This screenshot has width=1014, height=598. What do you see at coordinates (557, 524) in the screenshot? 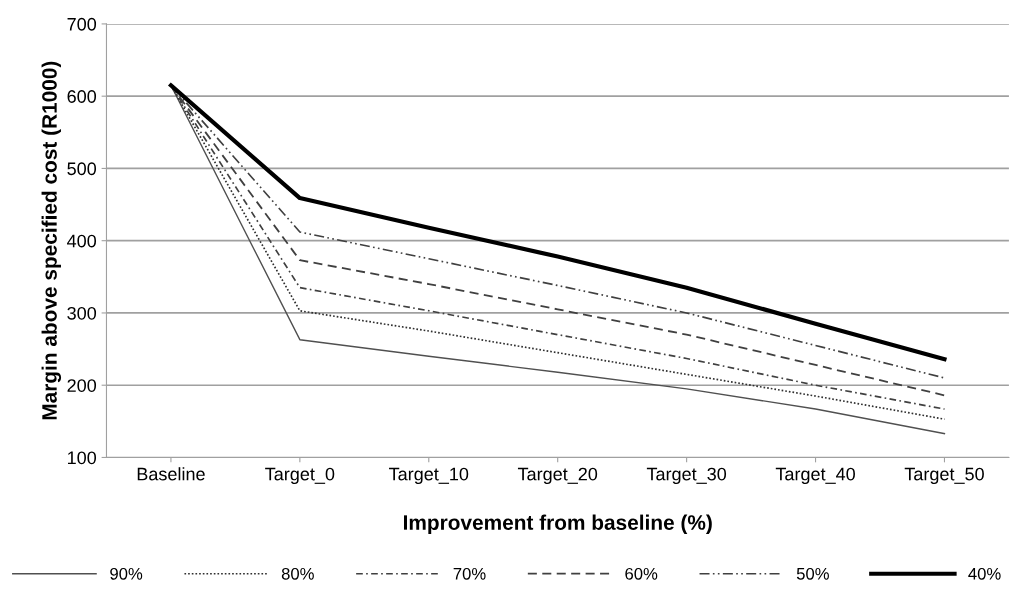
I see `x-axis-title: Improvement from baseline (%)` at bounding box center [557, 524].